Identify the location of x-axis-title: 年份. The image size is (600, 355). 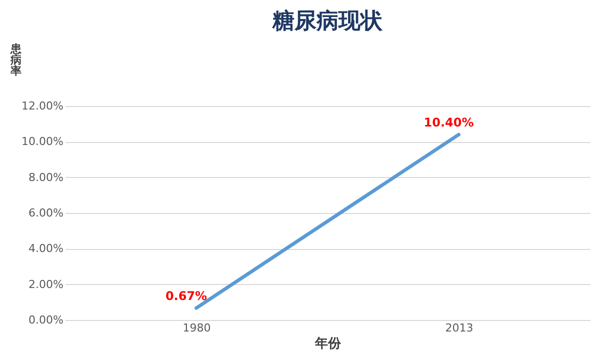
(328, 344).